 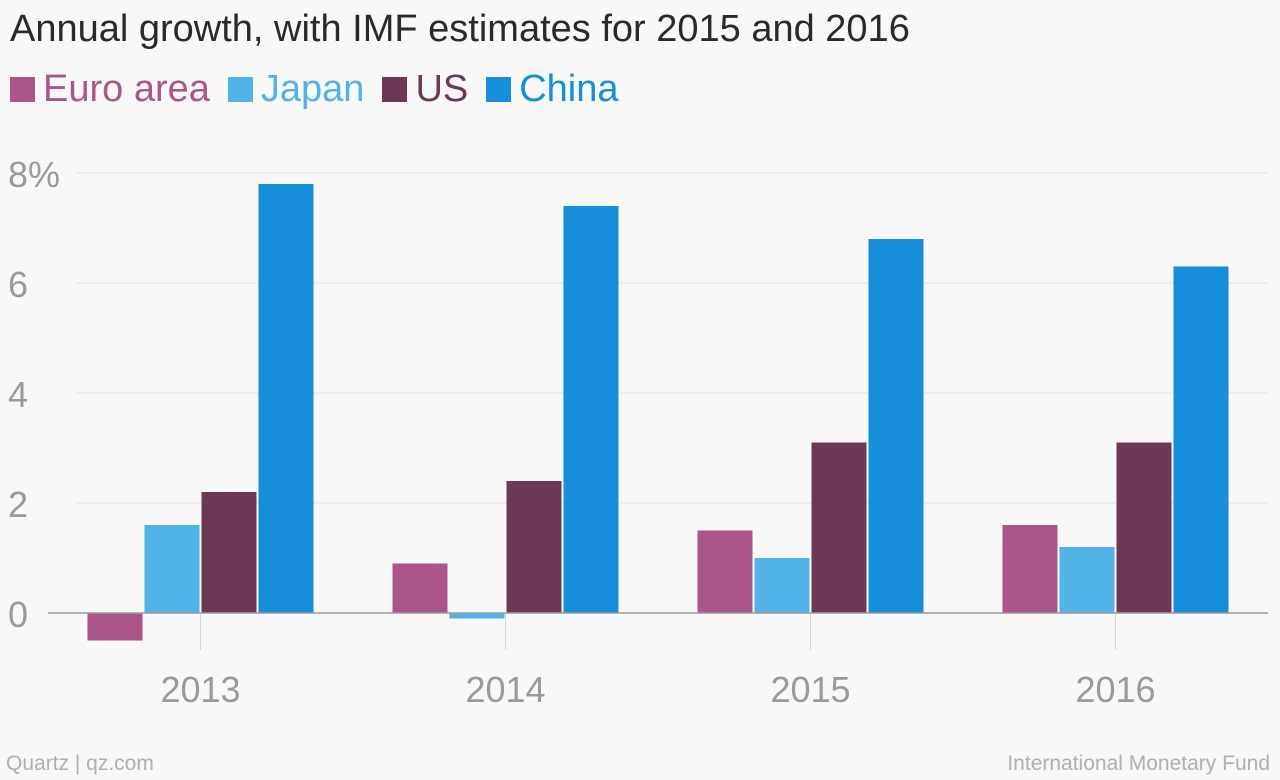 I want to click on bar-euro-area-2016, so click(x=1030, y=569).